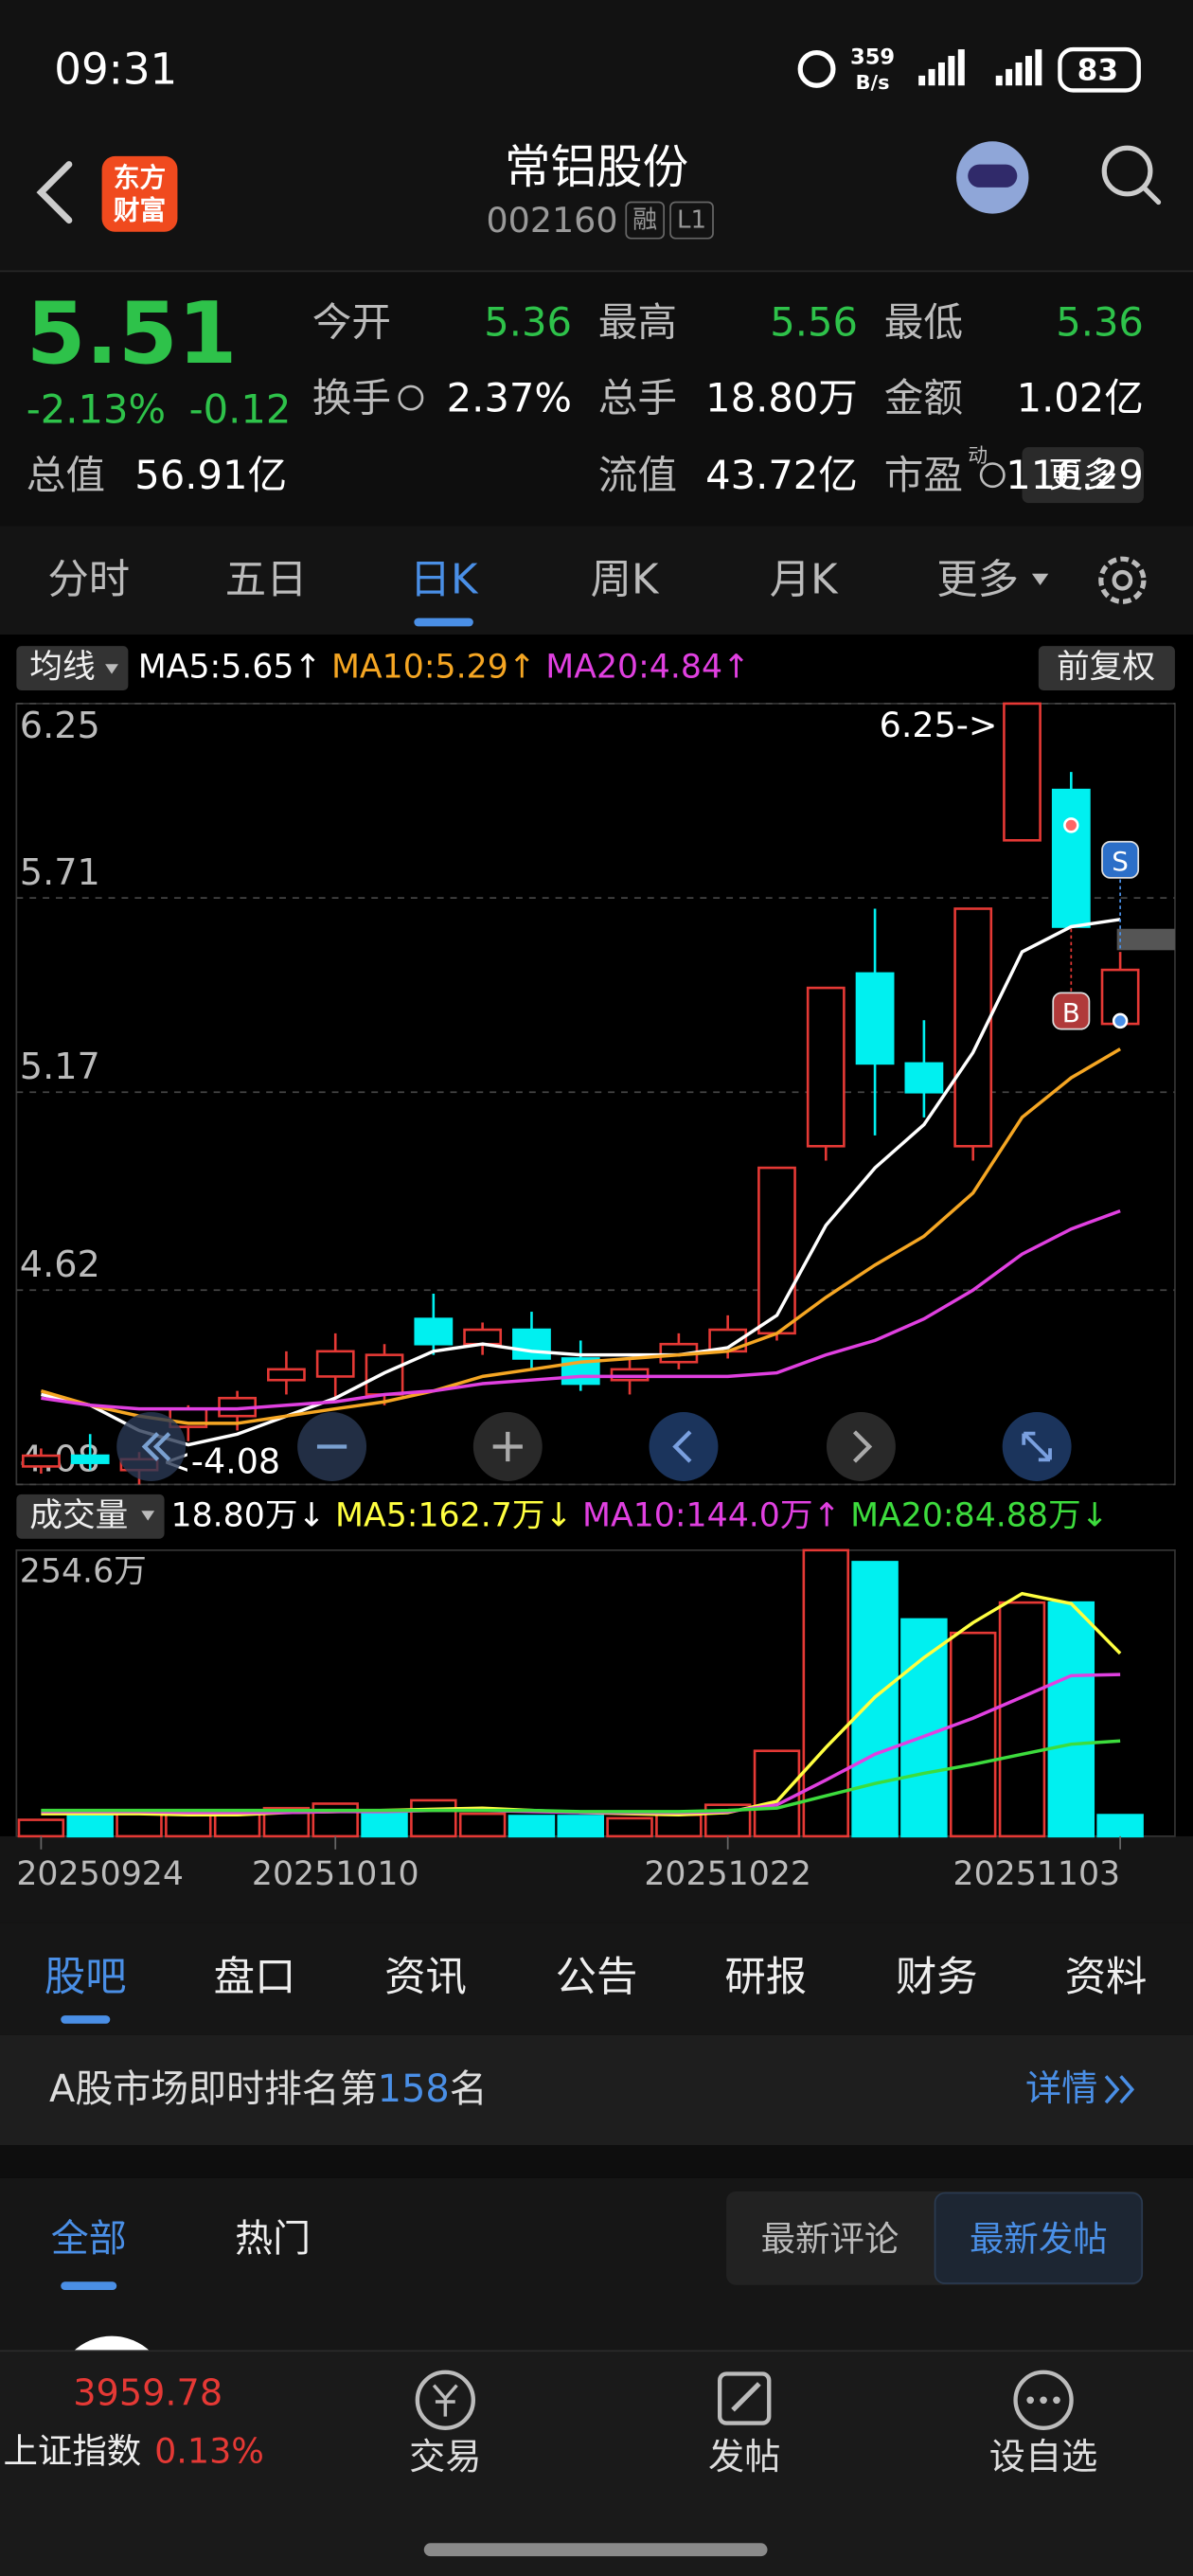 This screenshot has height=2576, width=1193. I want to click on volume-indicator-button, so click(90, 1516).